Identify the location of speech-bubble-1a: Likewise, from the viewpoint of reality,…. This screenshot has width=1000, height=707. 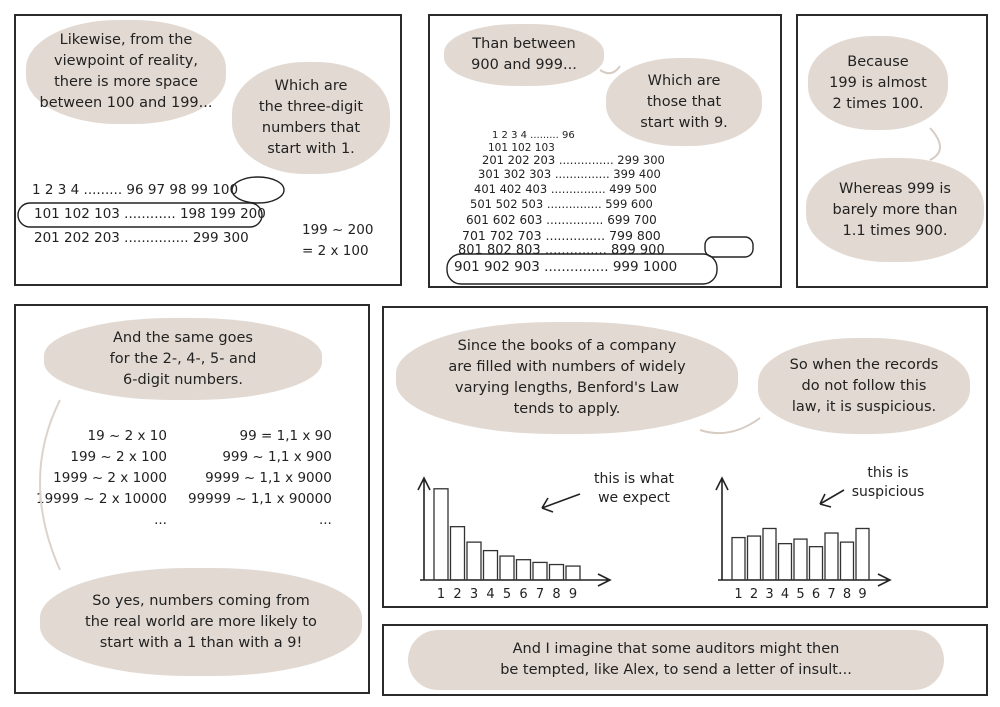
(126, 72).